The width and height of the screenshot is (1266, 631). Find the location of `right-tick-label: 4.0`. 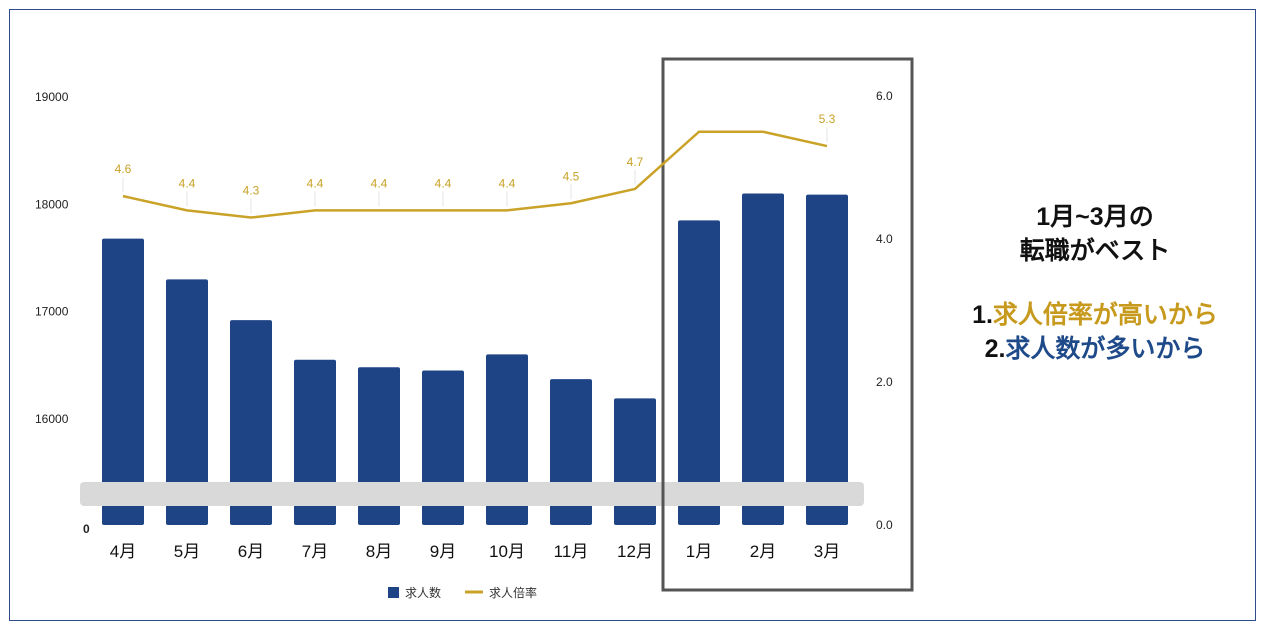

right-tick-label: 4.0 is located at coordinates (884, 239).